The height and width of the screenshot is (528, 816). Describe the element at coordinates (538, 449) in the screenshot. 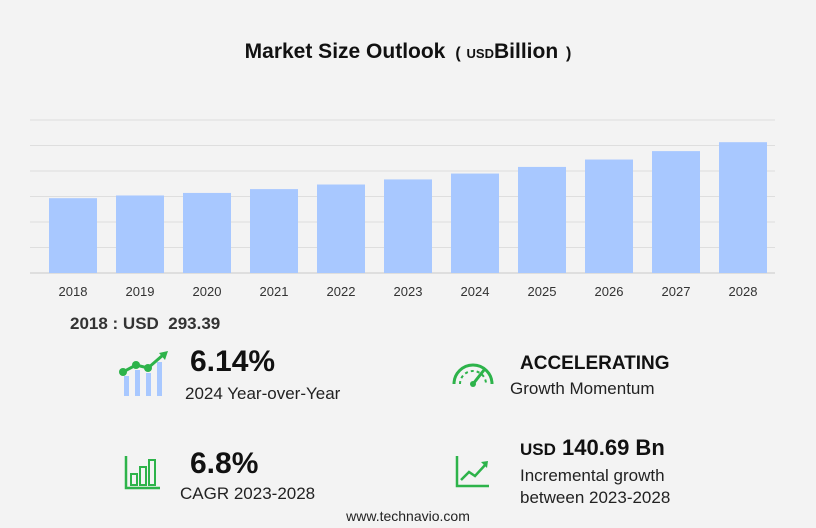

I see `incremental-unit: USD` at that location.